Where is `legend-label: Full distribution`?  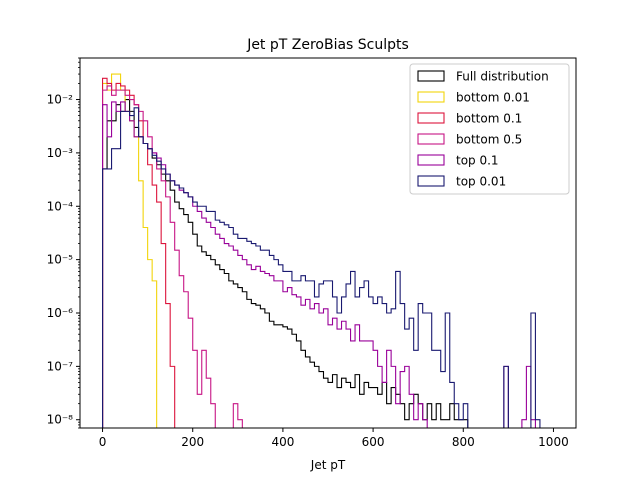
legend-label: Full distribution is located at coordinates (502, 77).